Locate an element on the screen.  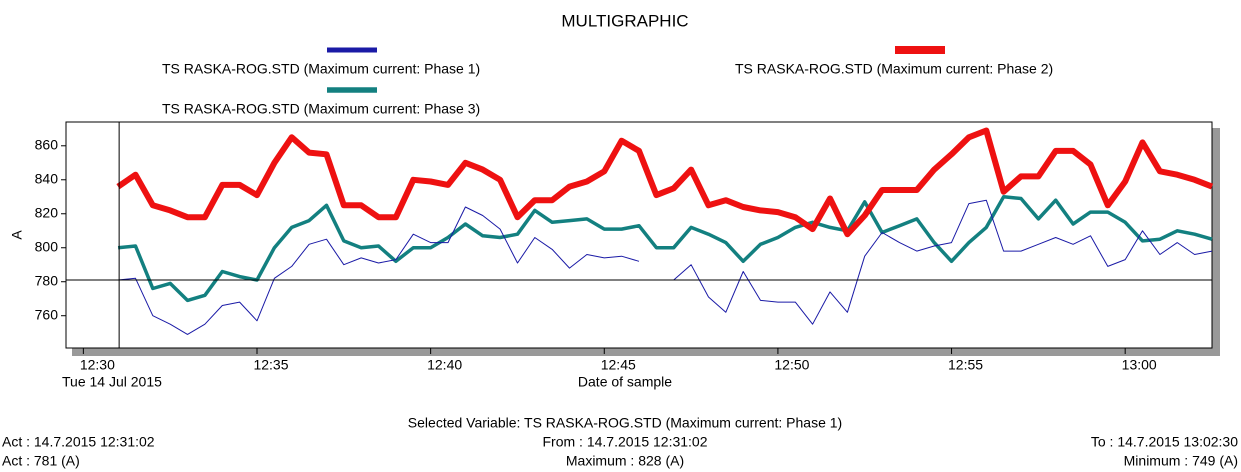
x-date-label: Tue 14 Jul 2015 is located at coordinates (112, 382).